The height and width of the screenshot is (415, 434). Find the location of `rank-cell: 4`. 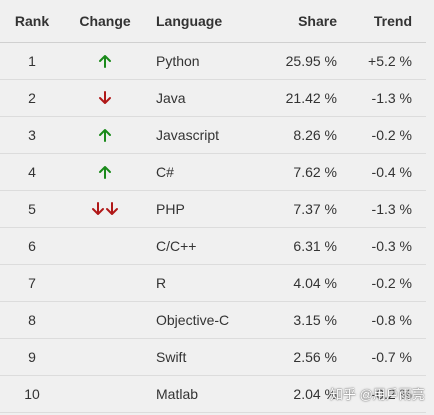

rank-cell: 4 is located at coordinates (32, 172).